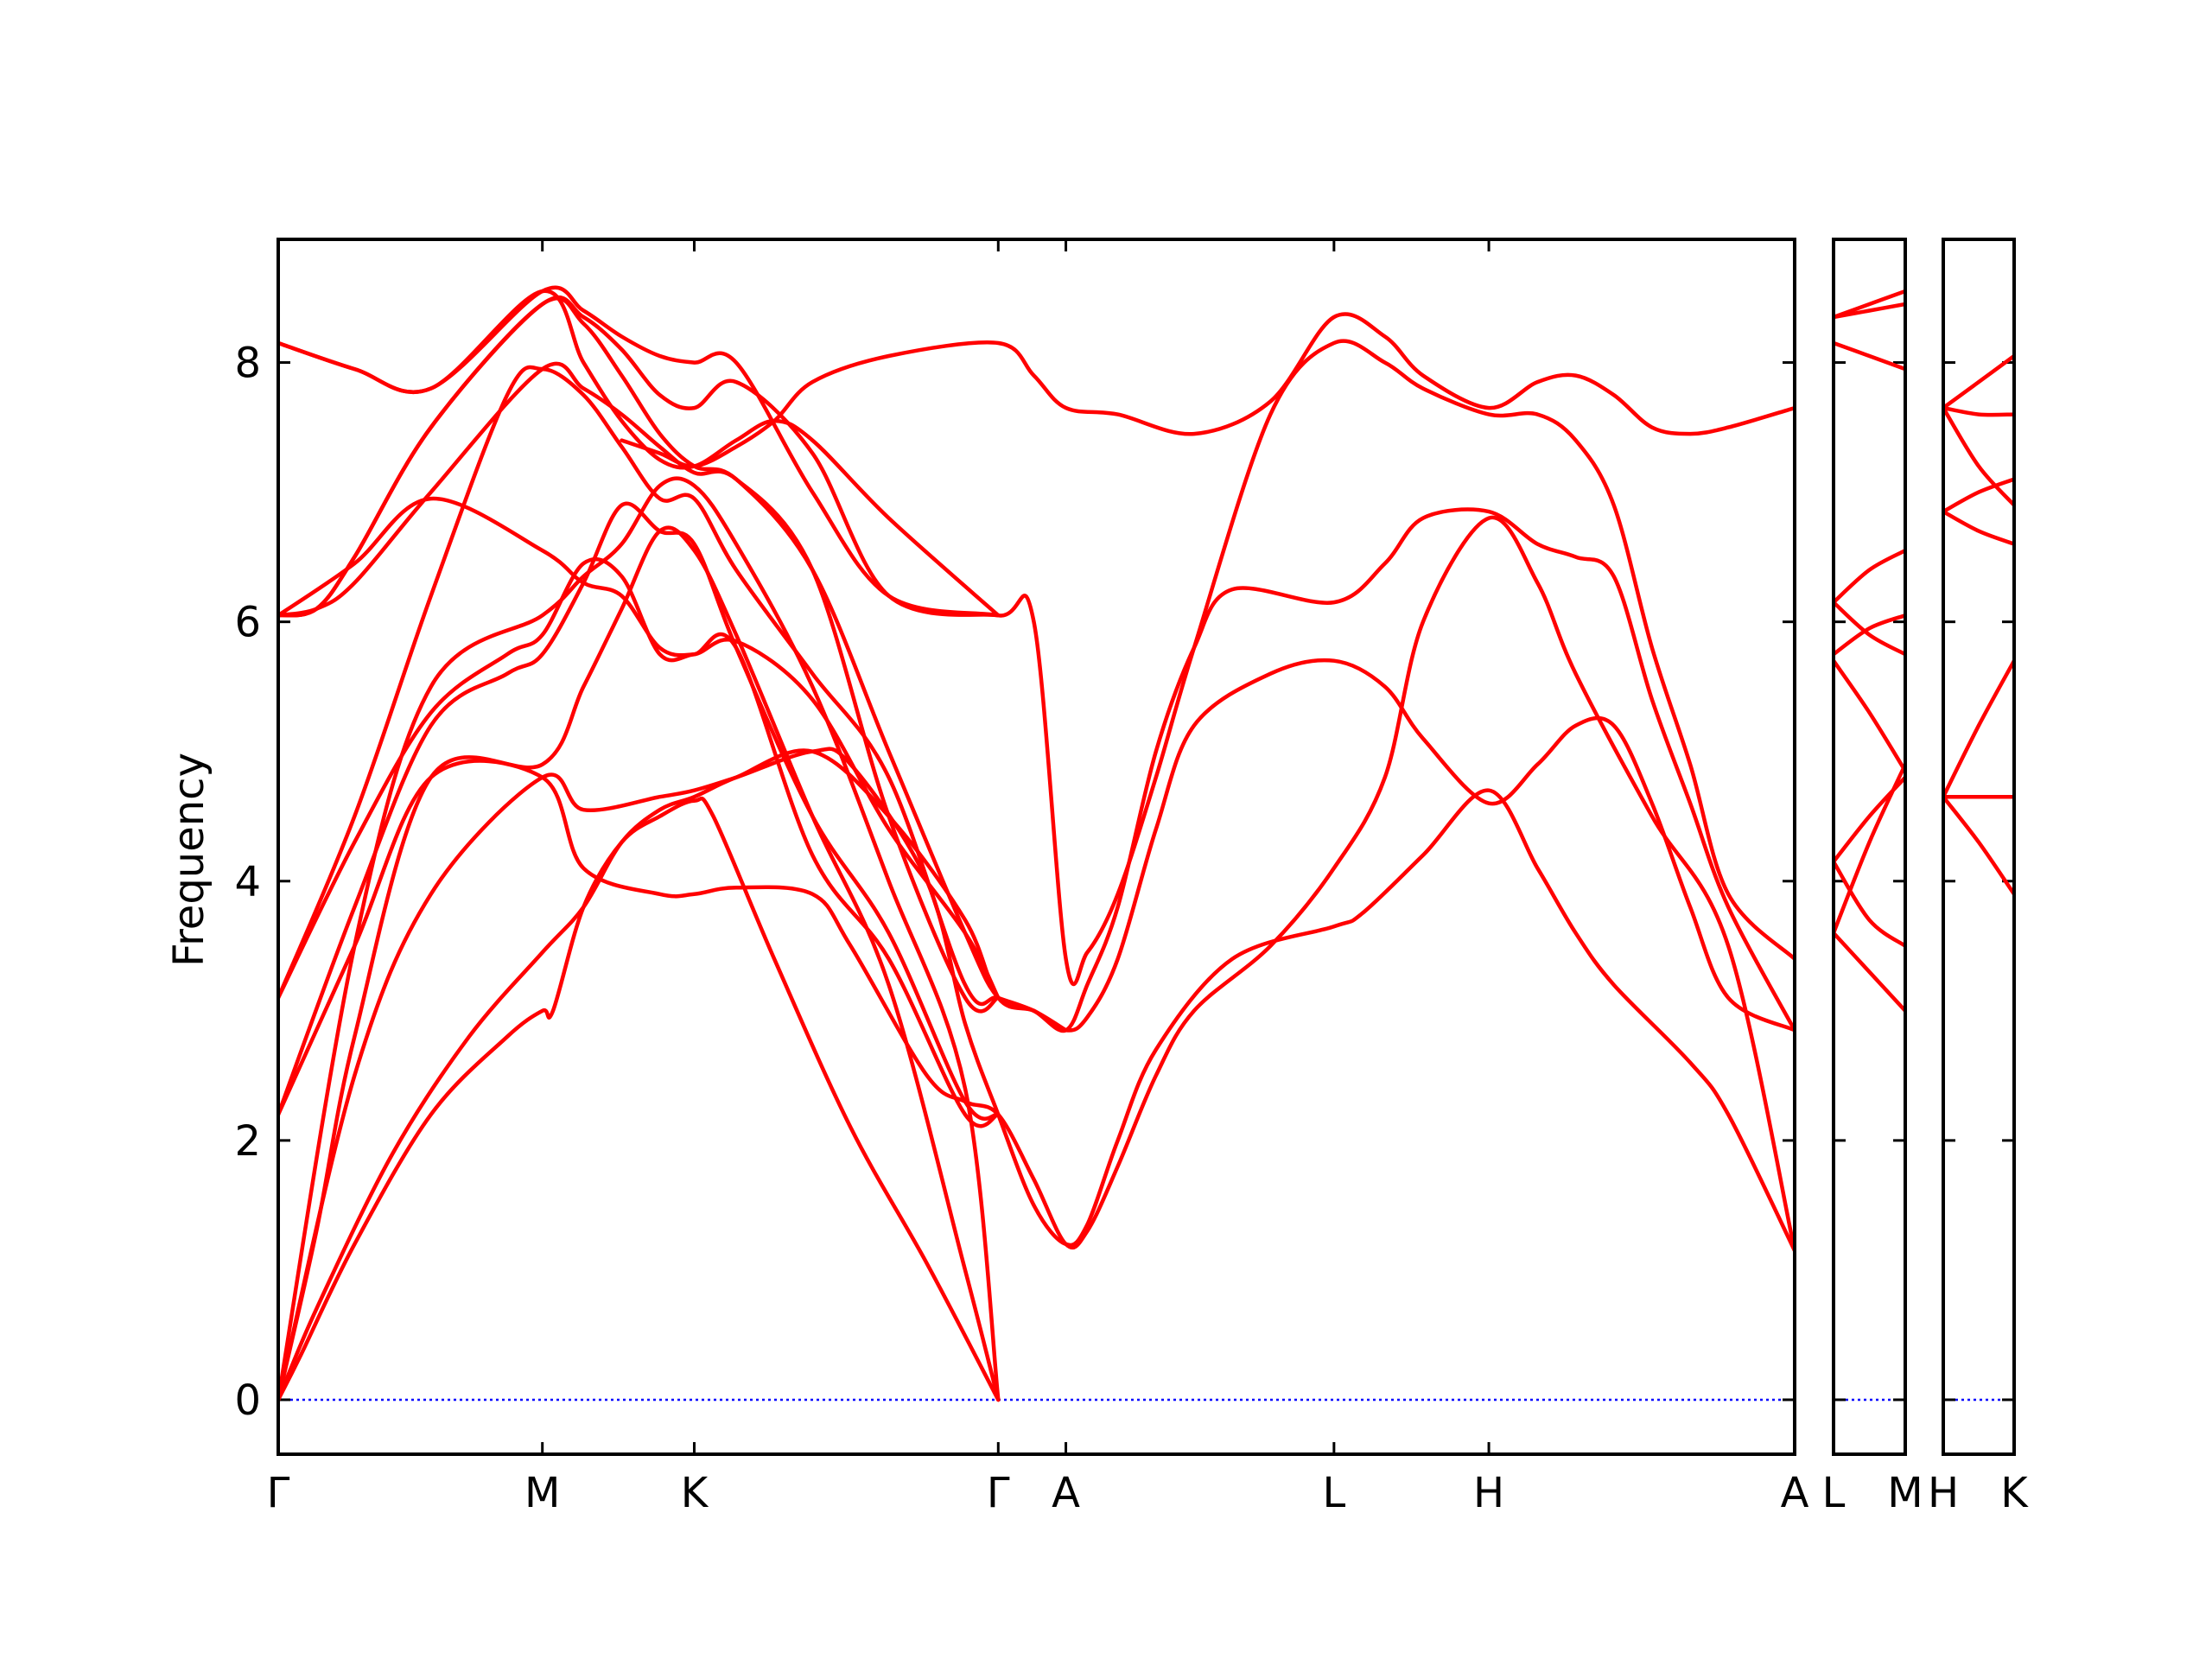 This screenshot has height=1659, width=2212. What do you see at coordinates (247, 1400) in the screenshot?
I see `y-tick-label: 0` at bounding box center [247, 1400].